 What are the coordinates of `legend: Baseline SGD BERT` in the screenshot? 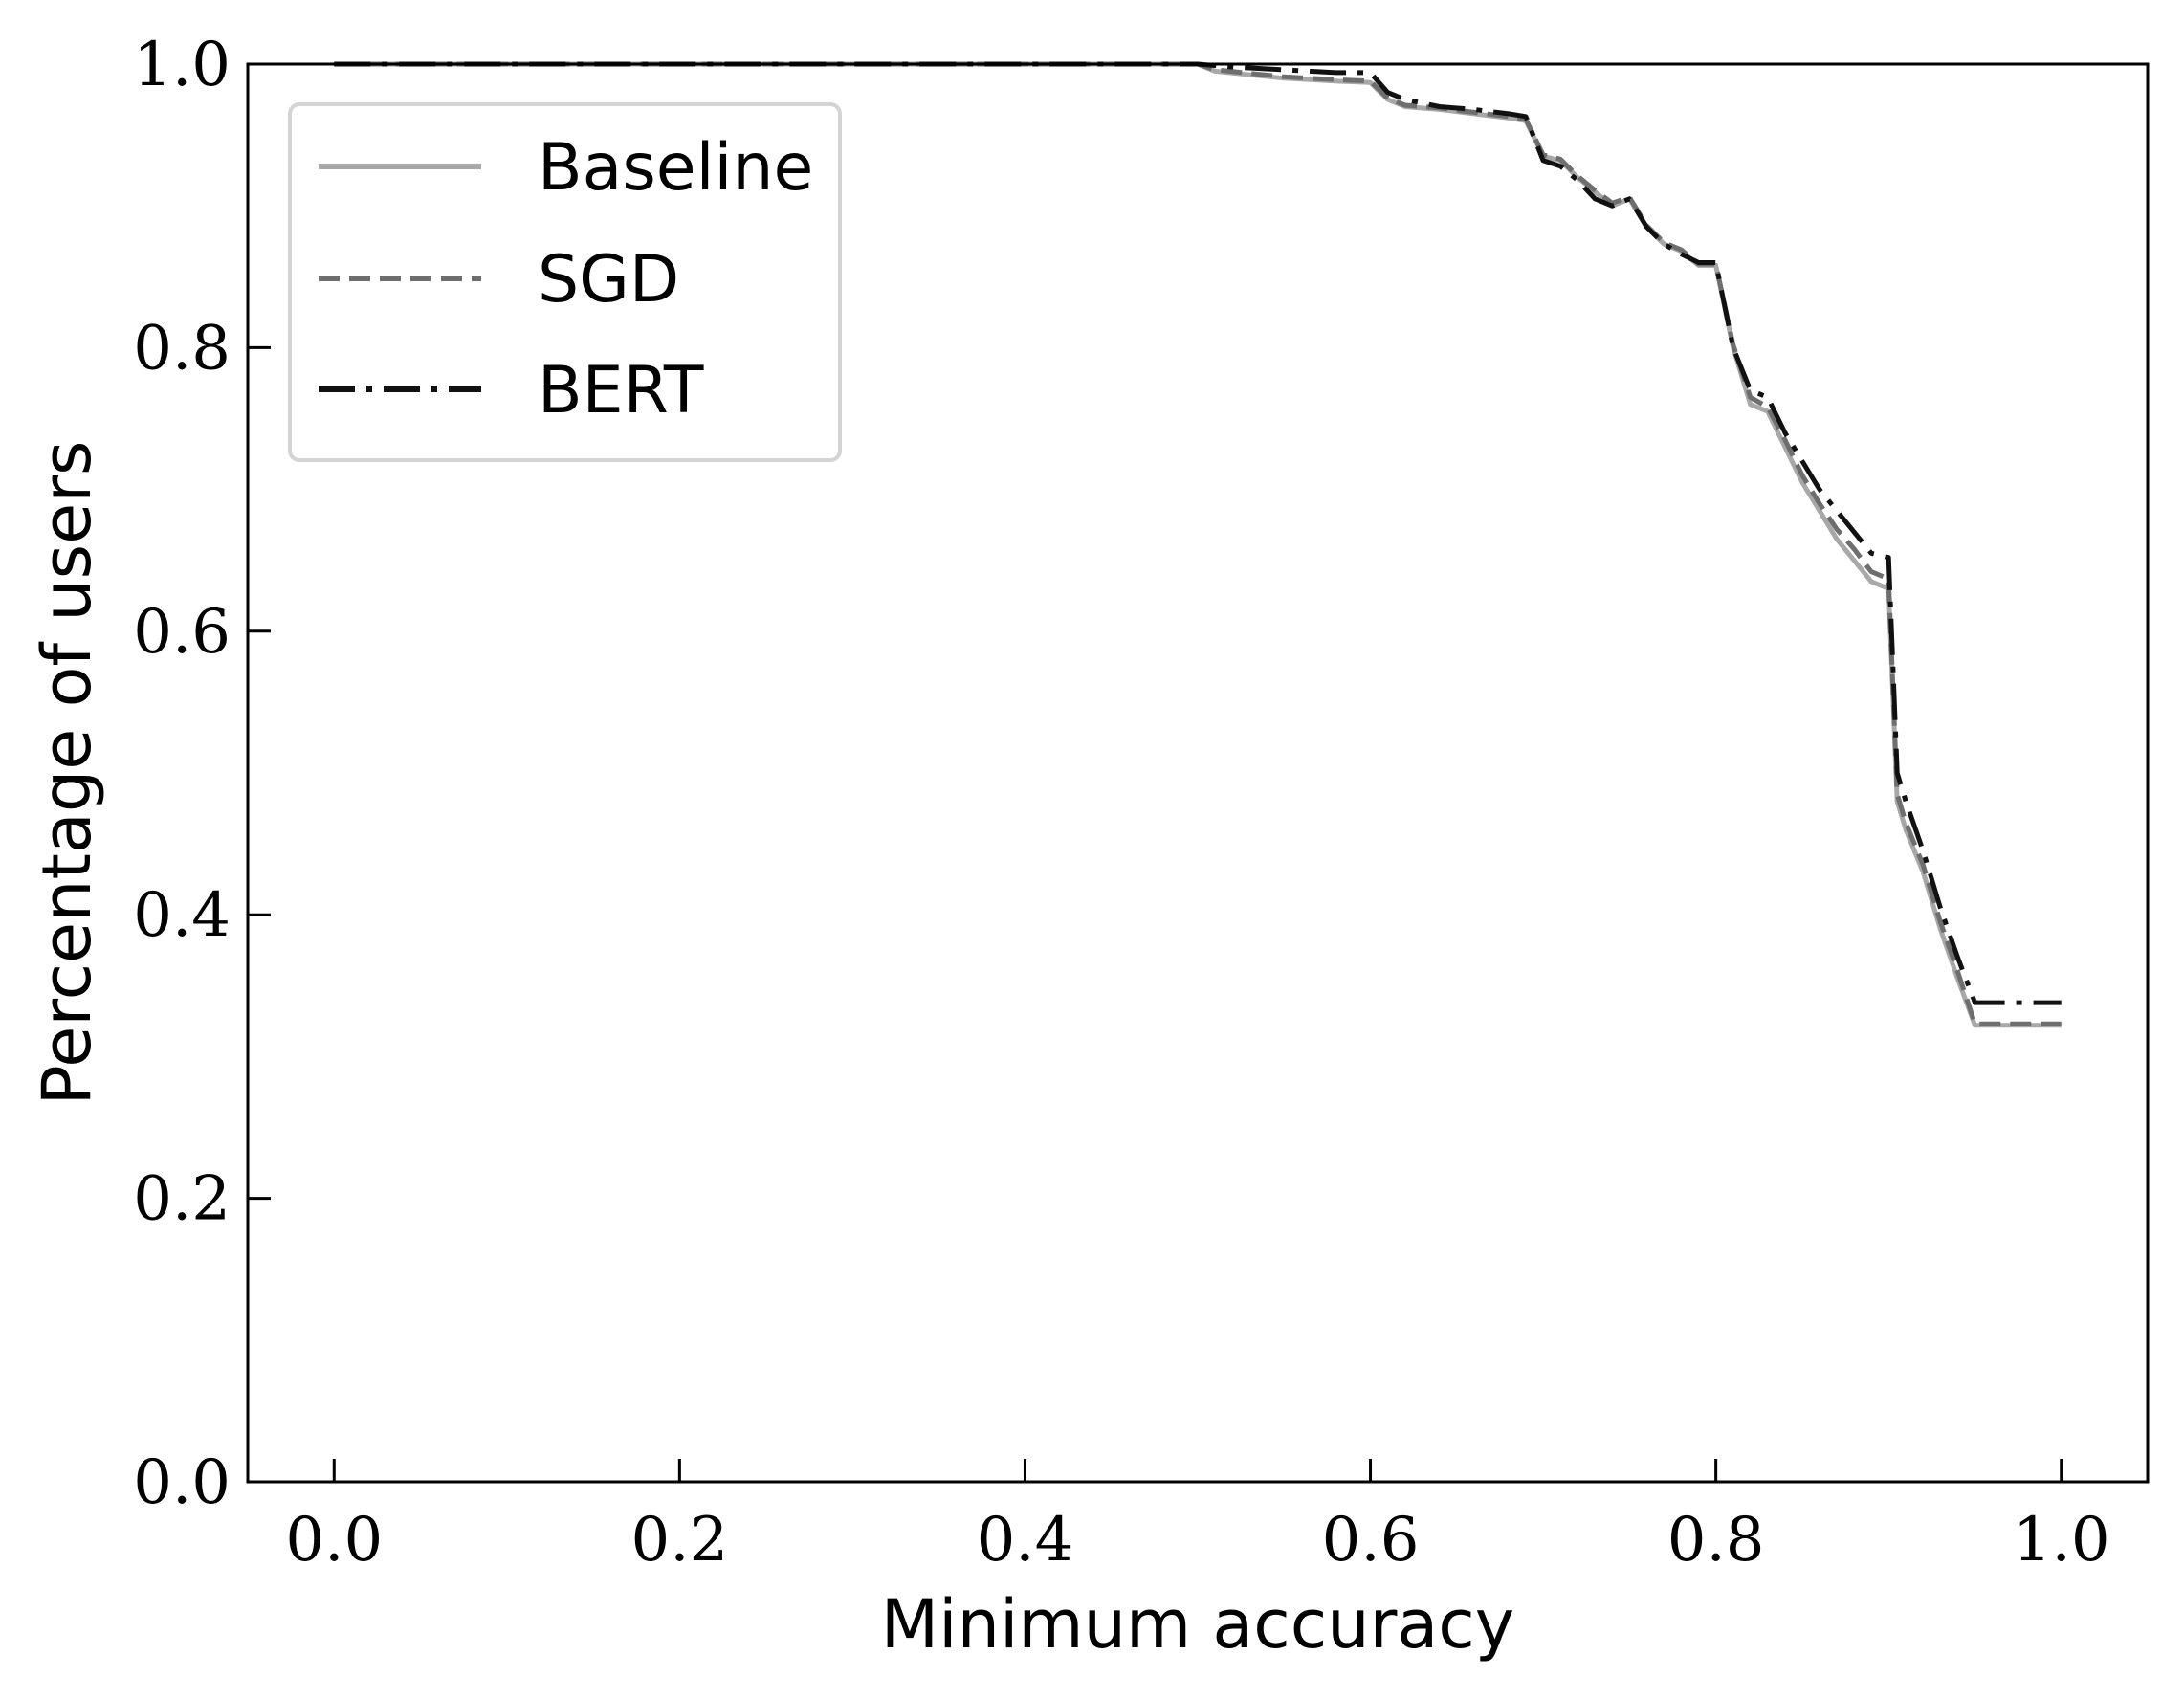 It's located at (565, 282).